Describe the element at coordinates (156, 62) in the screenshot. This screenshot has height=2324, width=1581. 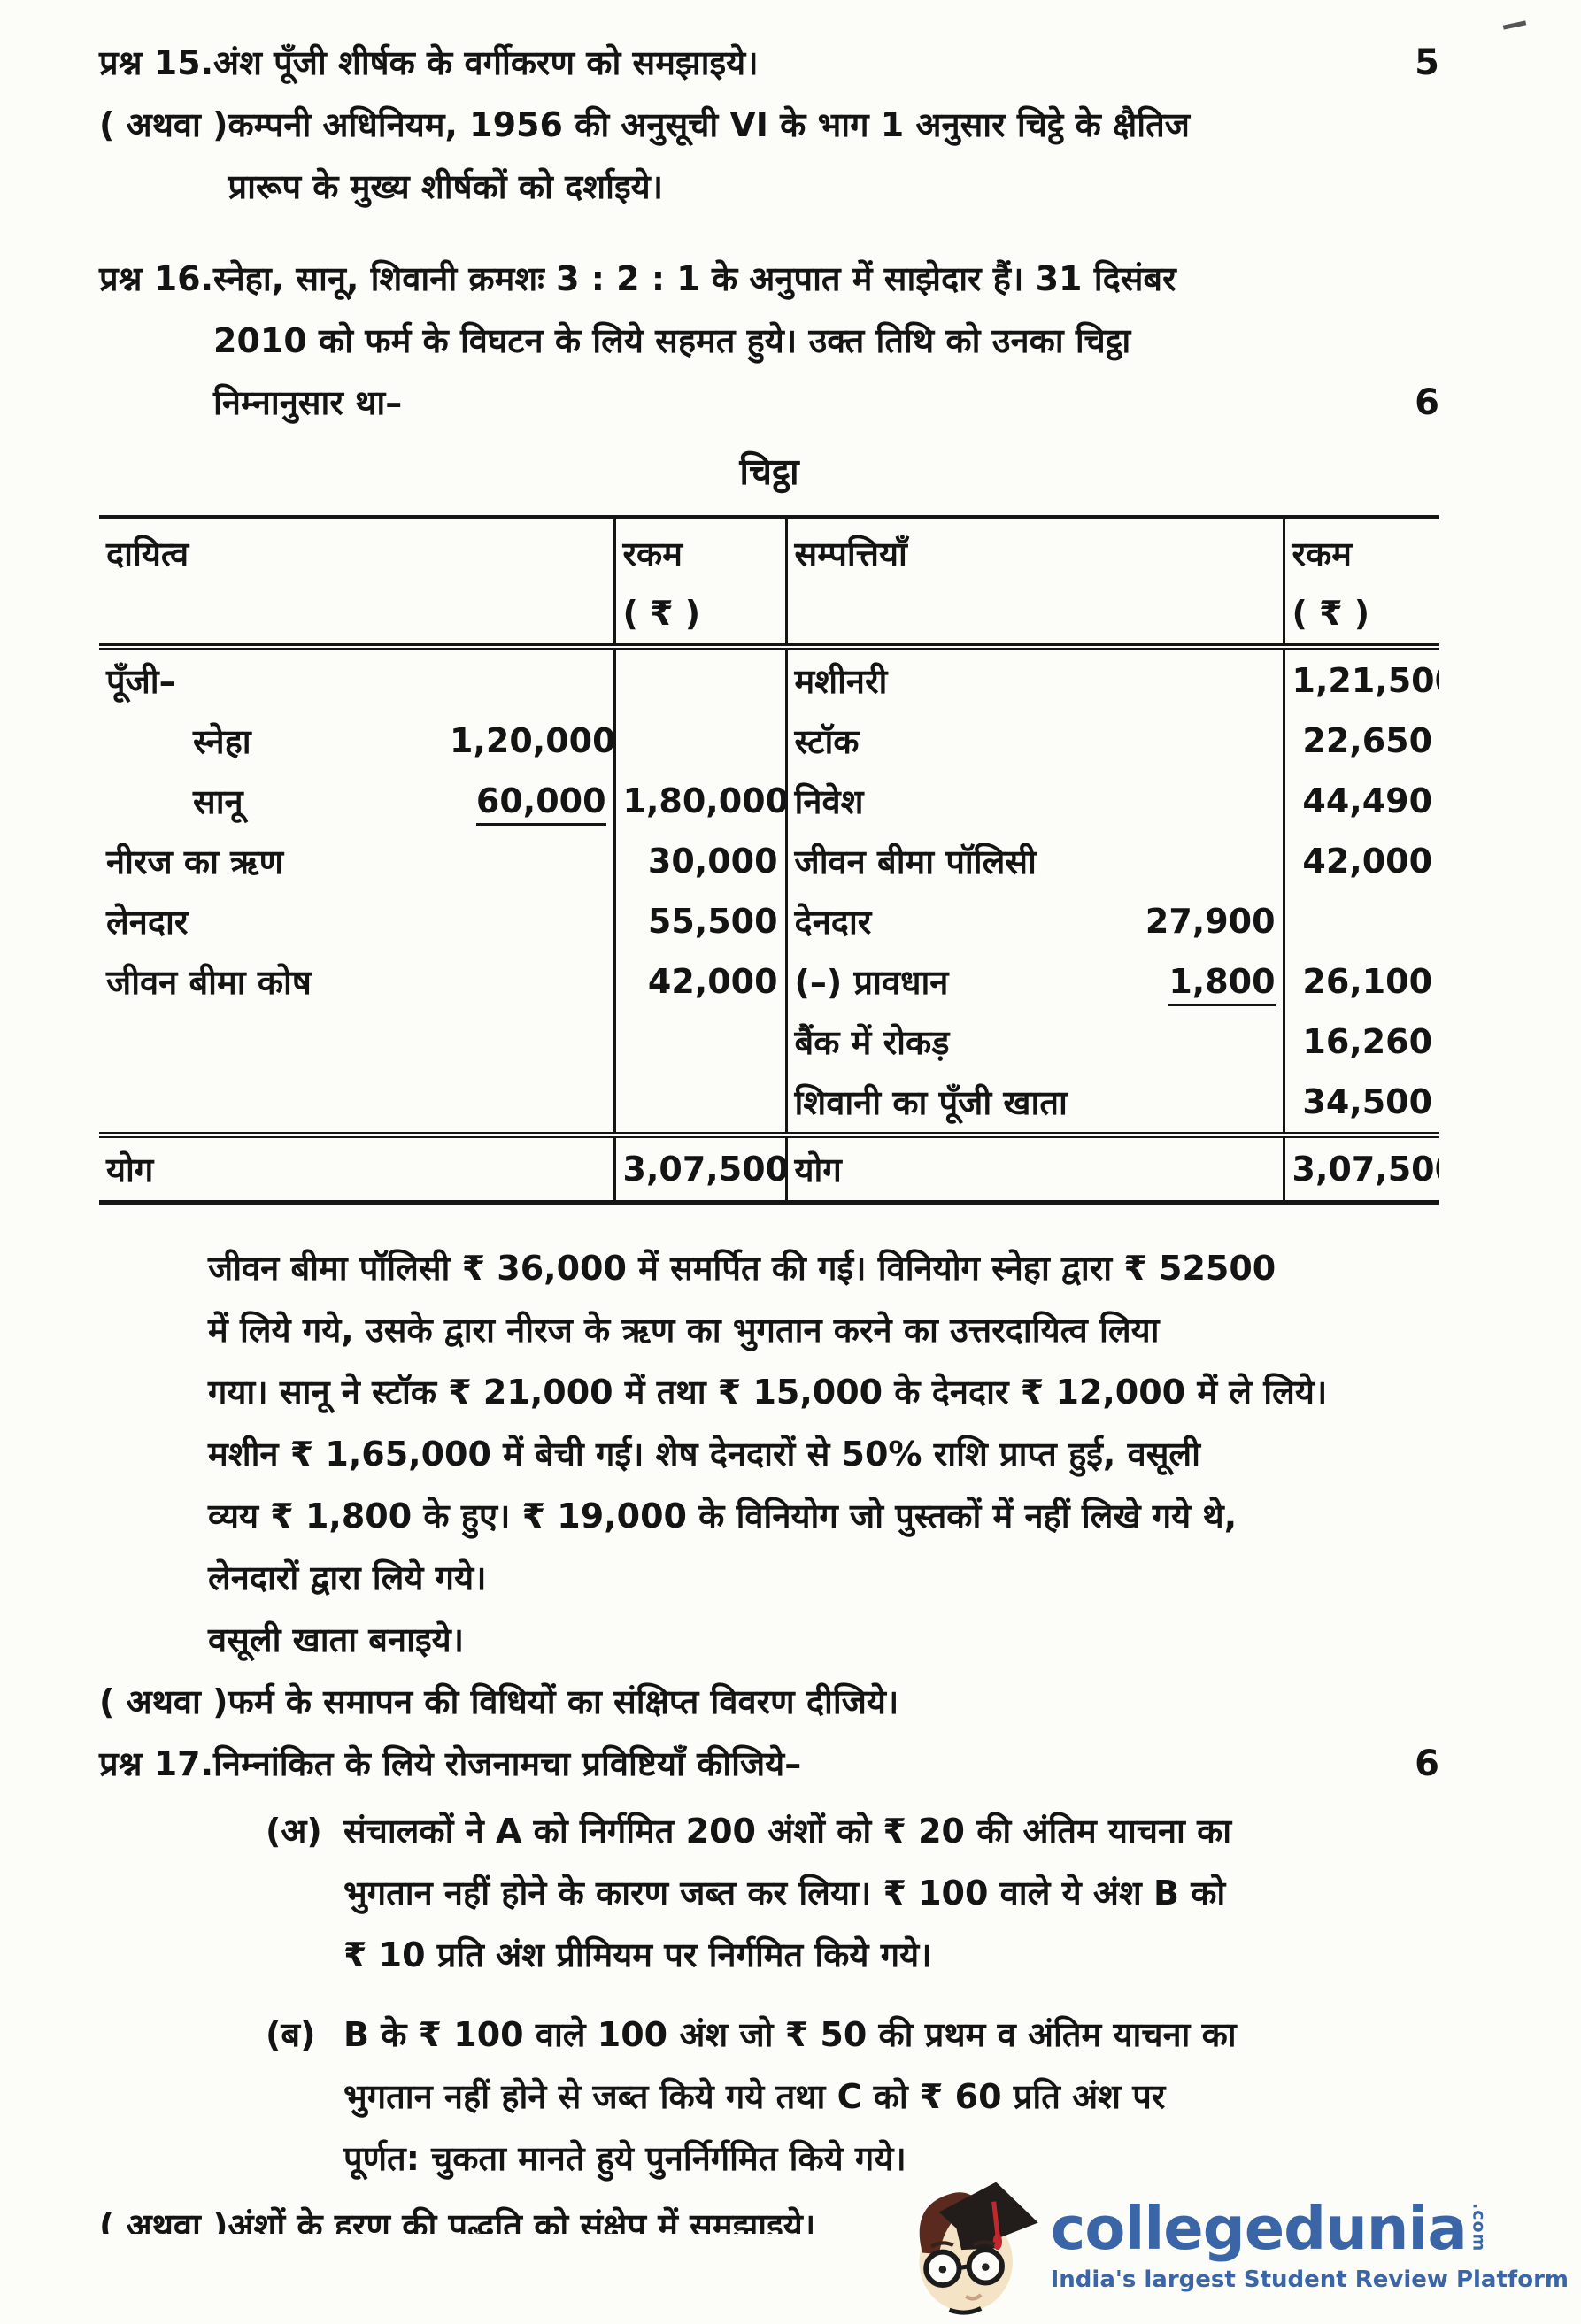
I see `question-15-label: प्रश्न 15.` at that location.